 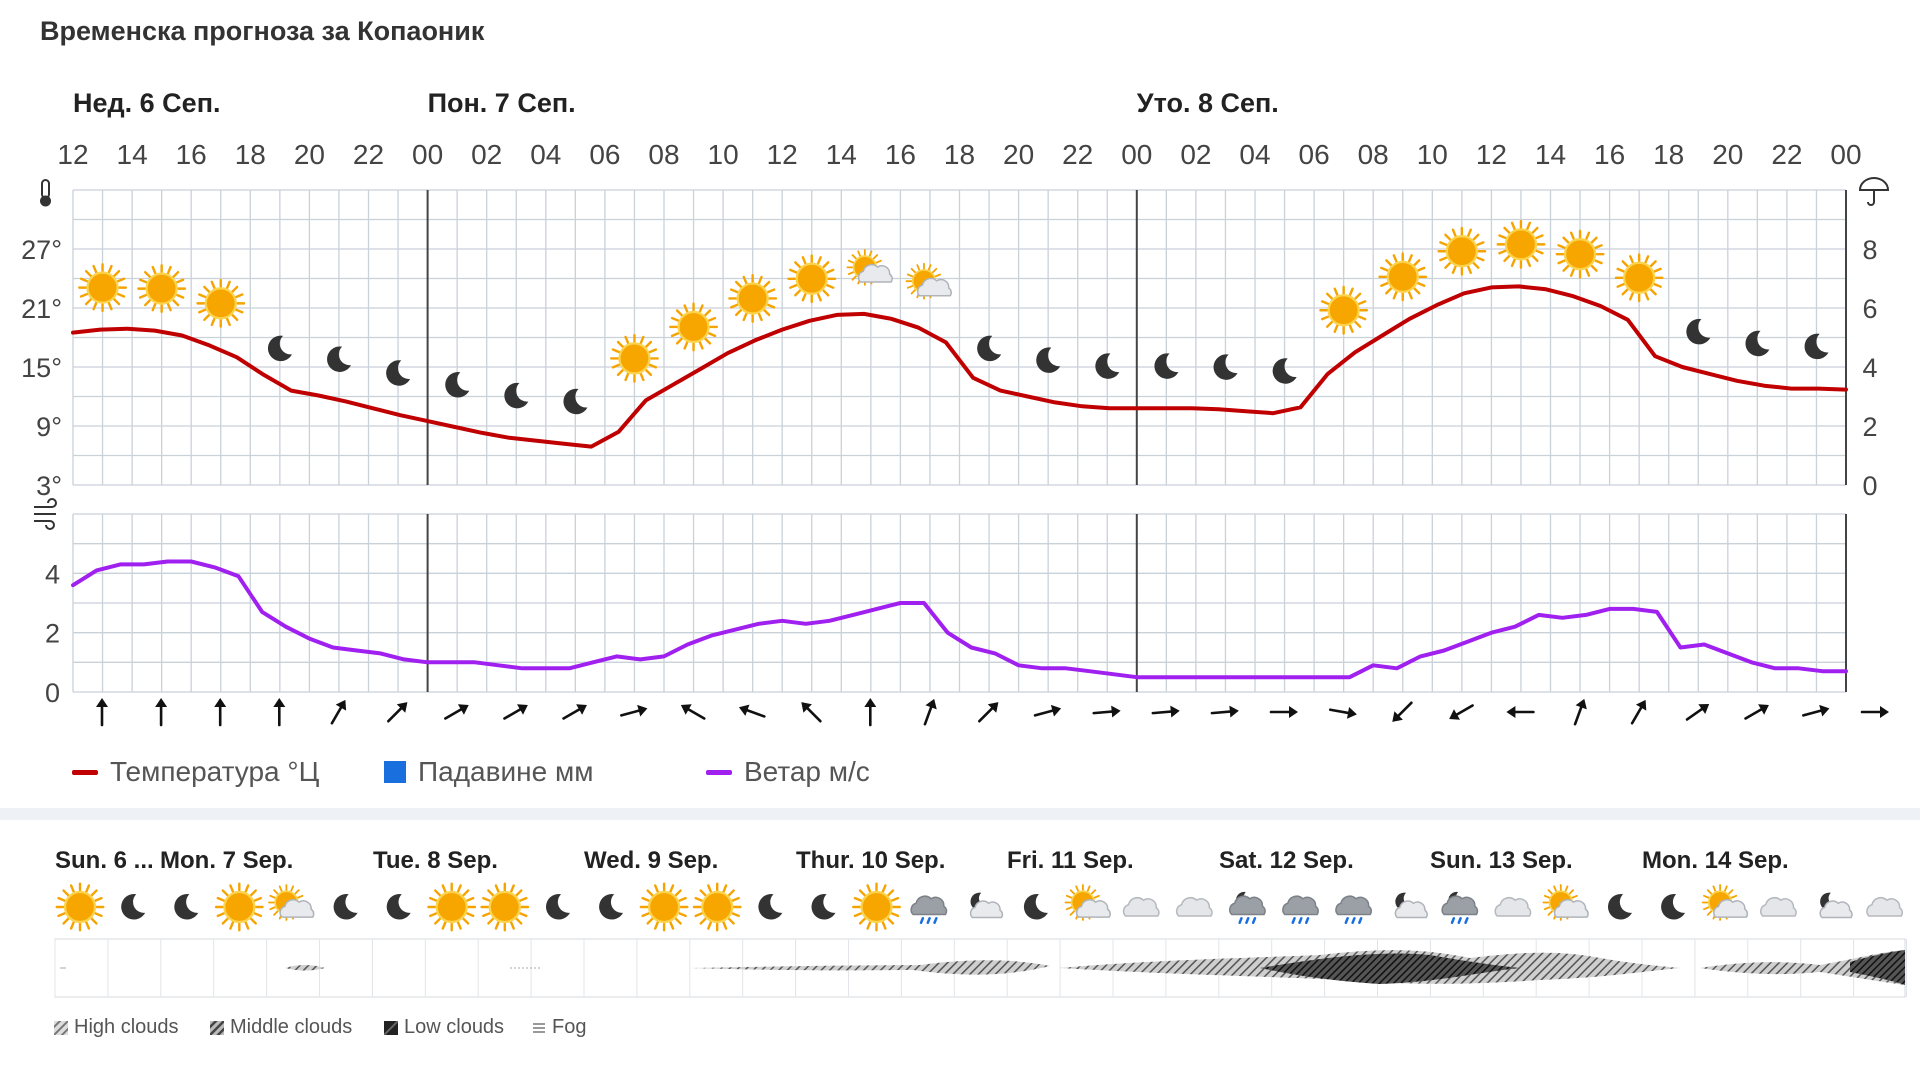 I want to click on hour-tick-label: 04, so click(x=545, y=154).